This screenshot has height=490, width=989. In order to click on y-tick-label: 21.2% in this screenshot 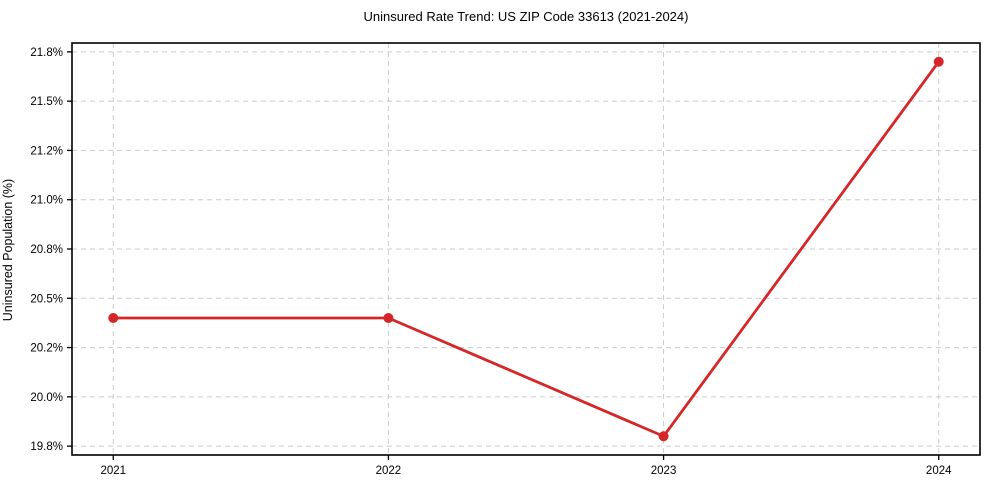, I will do `click(46, 151)`.